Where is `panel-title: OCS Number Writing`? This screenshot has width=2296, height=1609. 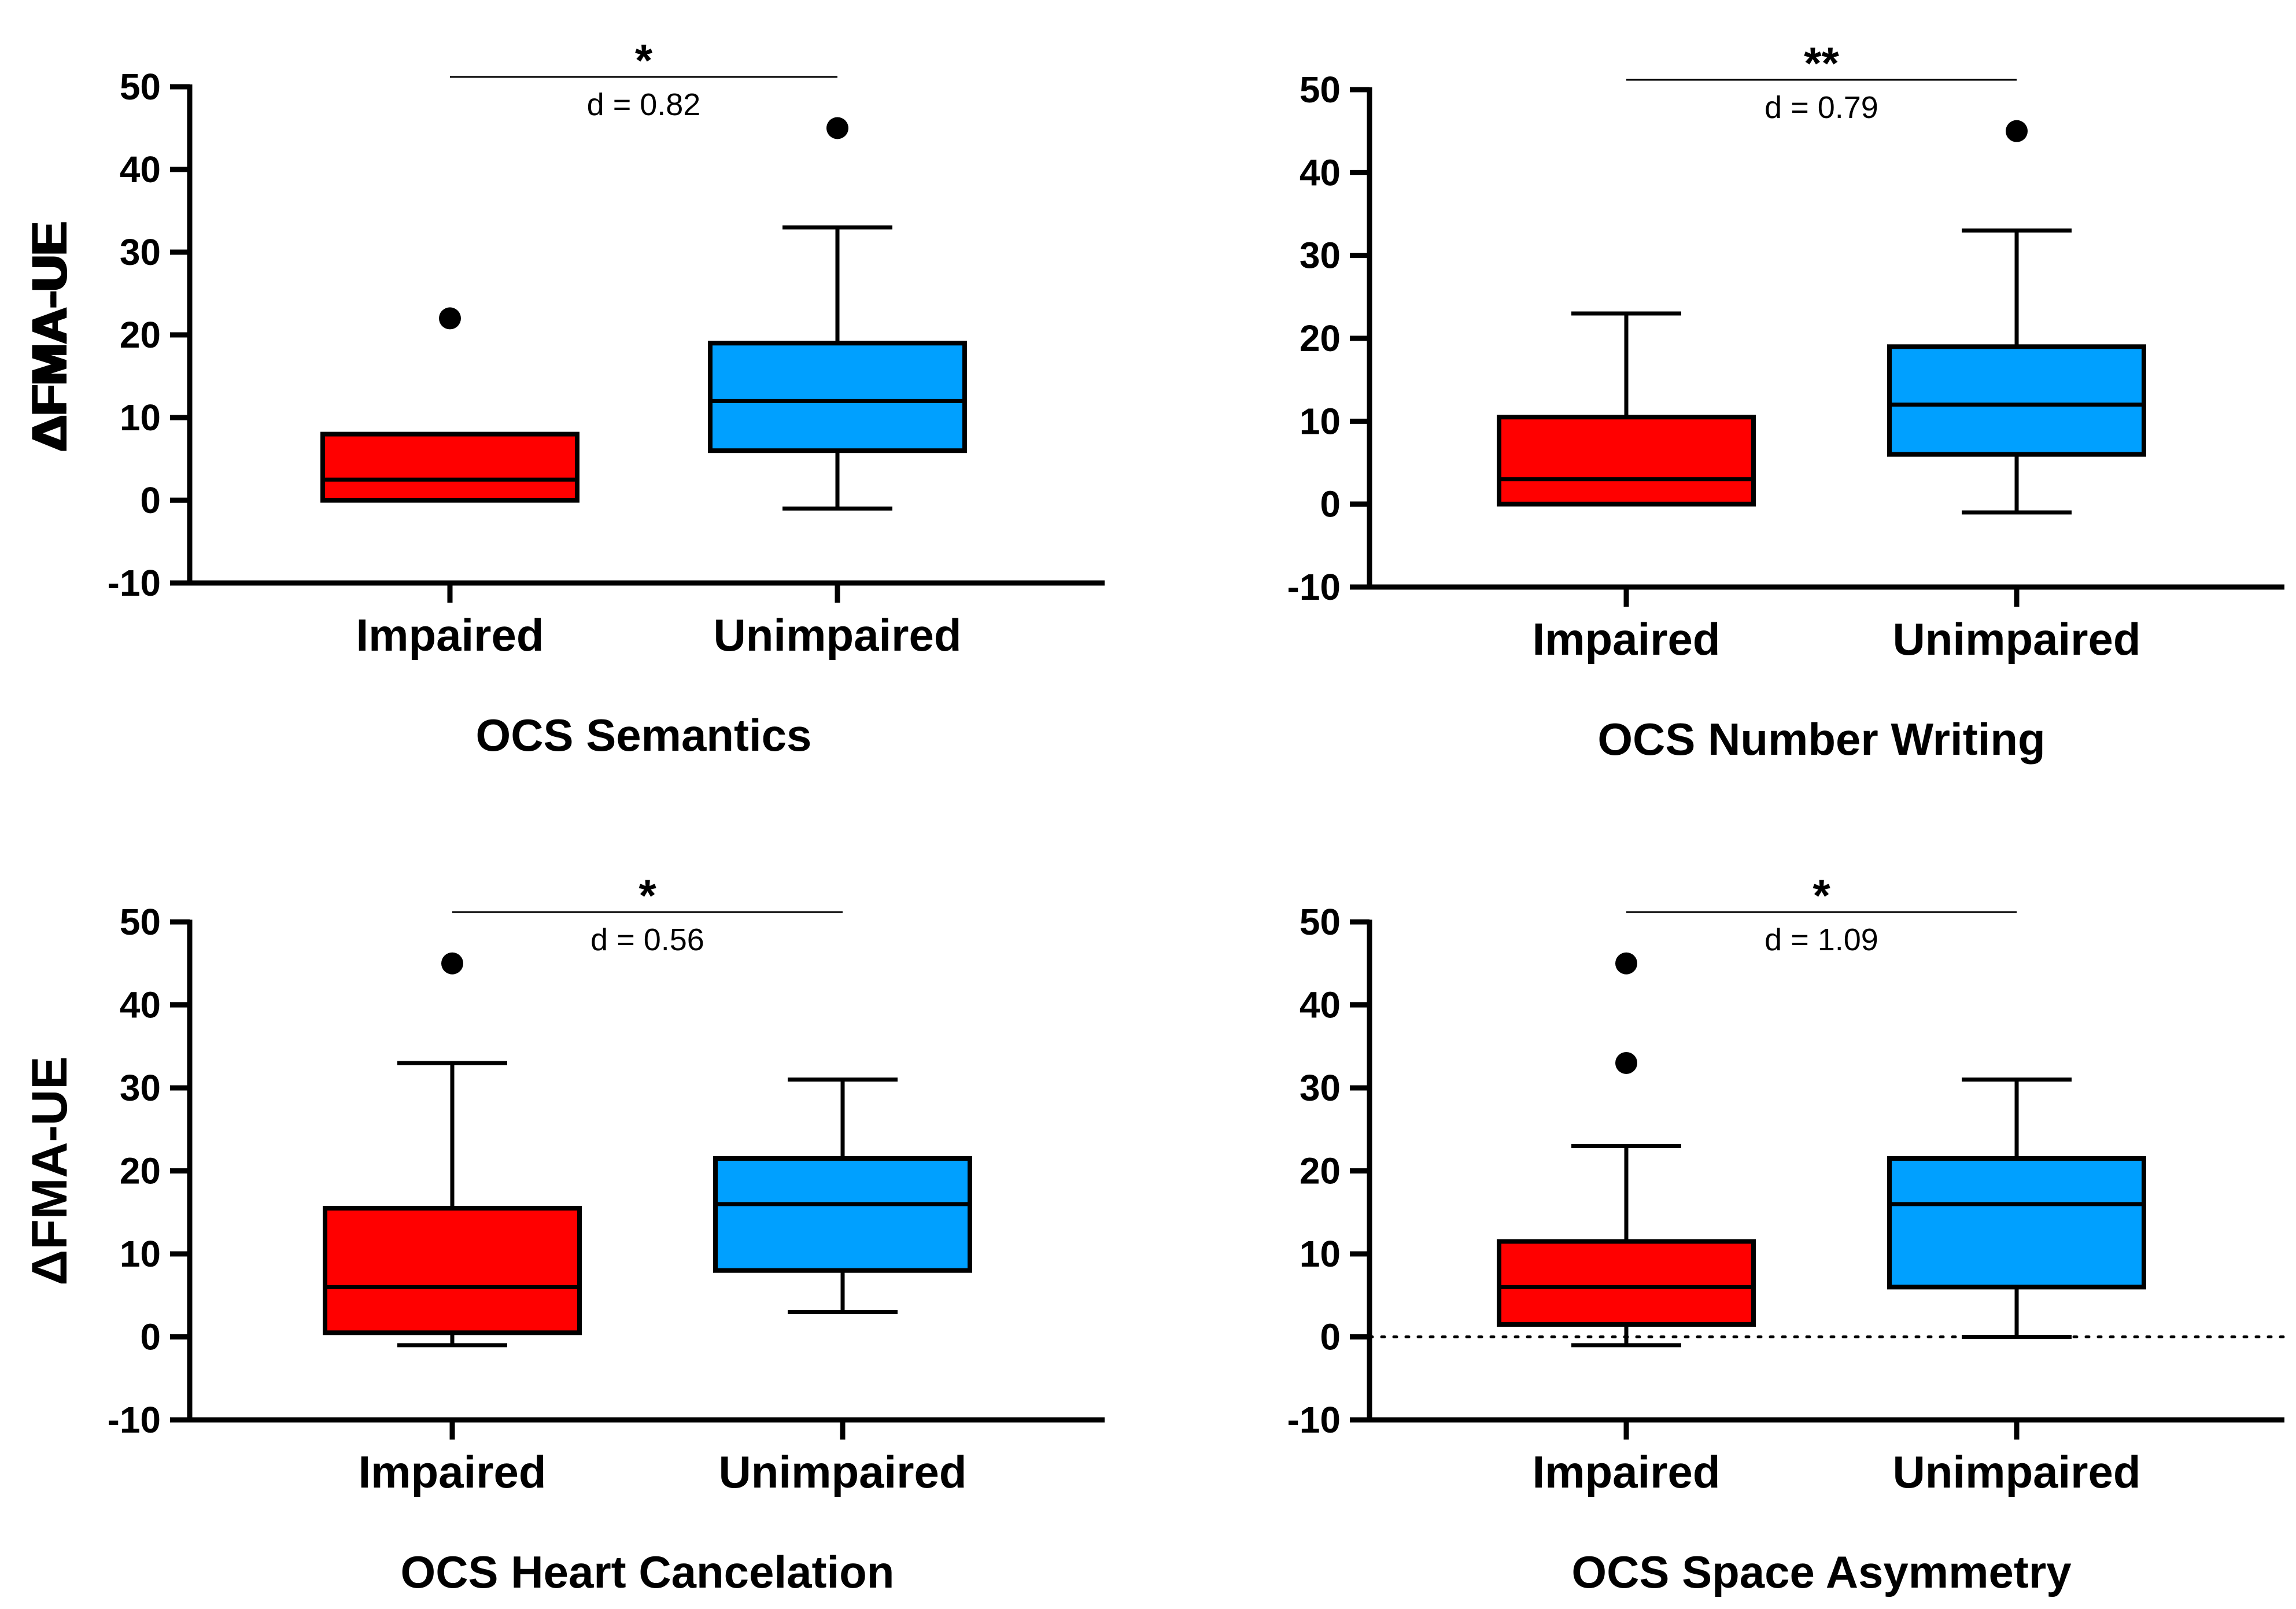
panel-title: OCS Number Writing is located at coordinates (1821, 739).